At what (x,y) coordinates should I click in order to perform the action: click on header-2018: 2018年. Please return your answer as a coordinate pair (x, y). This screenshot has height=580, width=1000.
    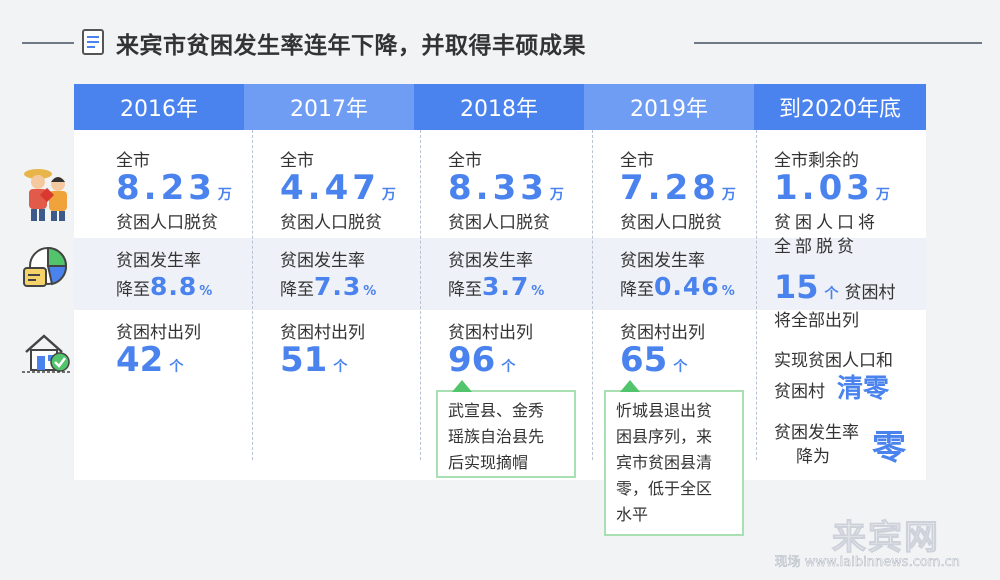
    Looking at the image, I should click on (499, 107).